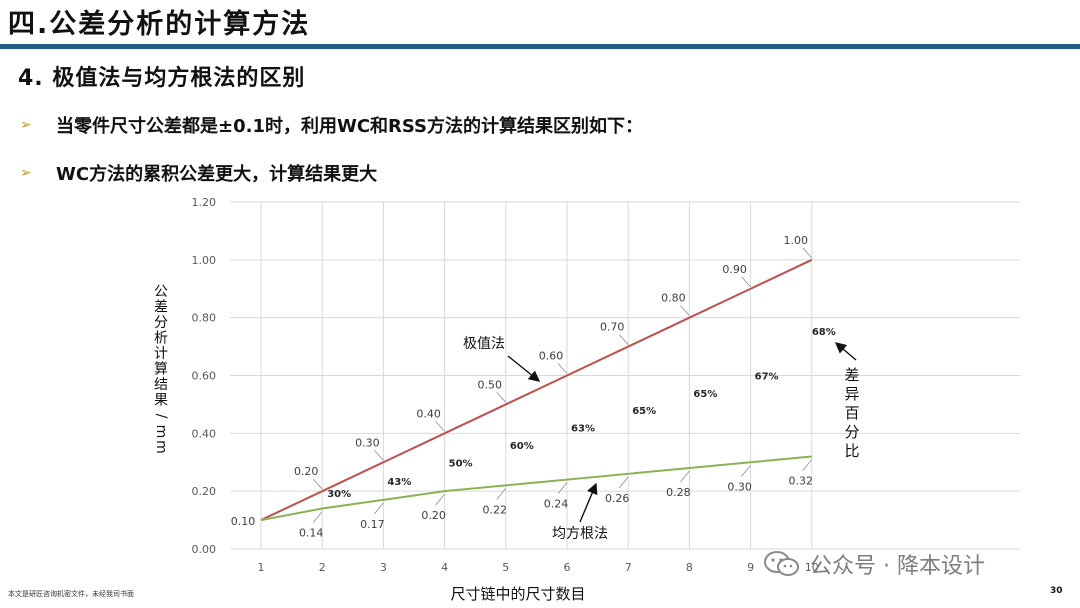  I want to click on data-label: 0.60, so click(551, 356).